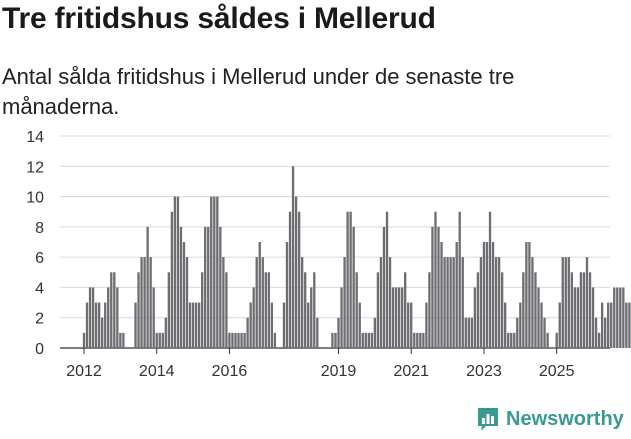 The height and width of the screenshot is (439, 631). I want to click on x-tick-label: 2014, so click(157, 371).